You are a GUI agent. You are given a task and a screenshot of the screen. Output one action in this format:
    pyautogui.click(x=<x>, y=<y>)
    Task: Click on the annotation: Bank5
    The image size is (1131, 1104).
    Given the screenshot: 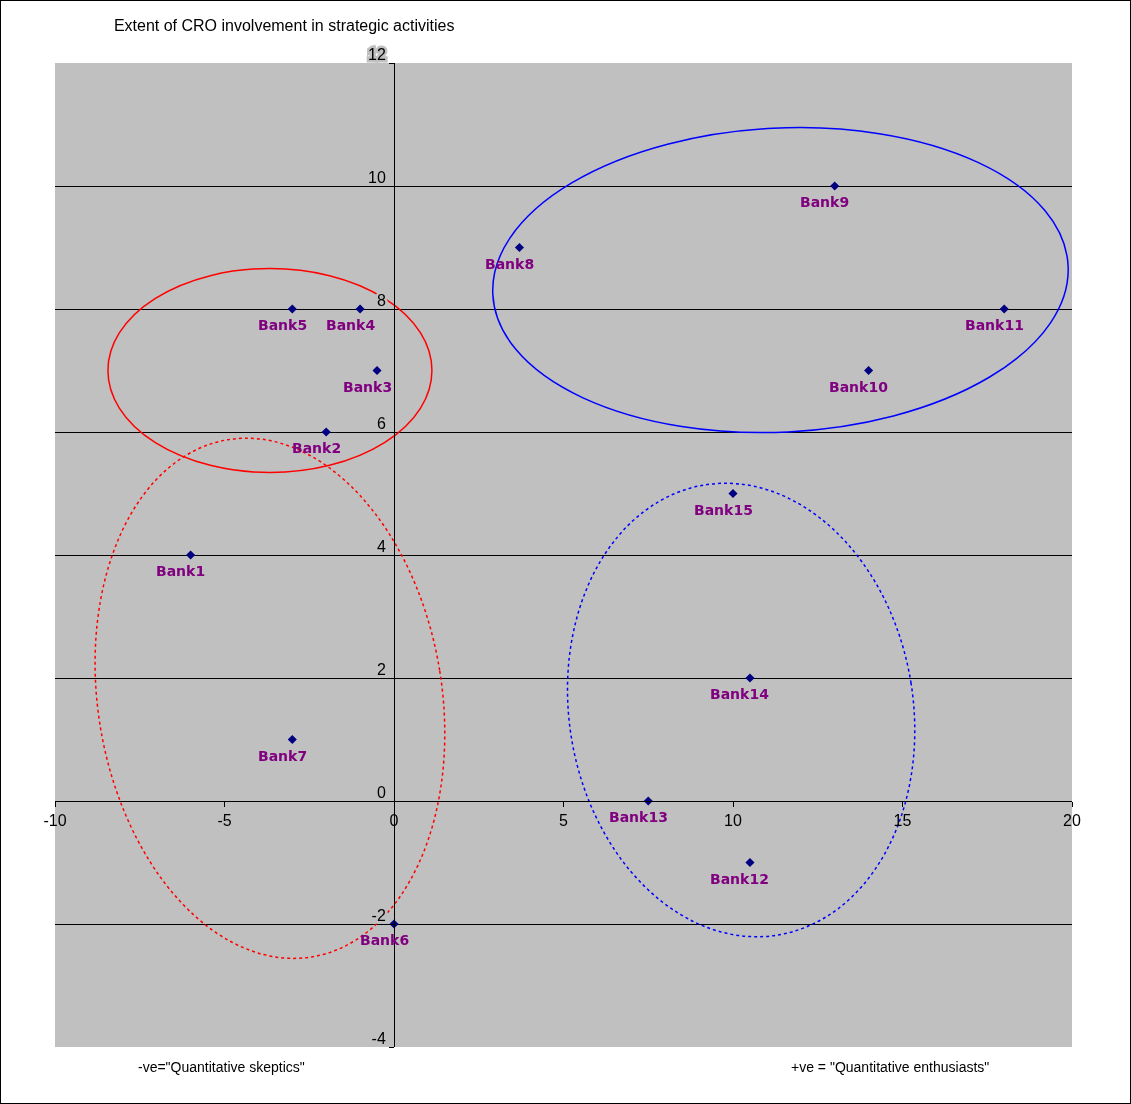 What is the action you would take?
    pyautogui.click(x=283, y=325)
    